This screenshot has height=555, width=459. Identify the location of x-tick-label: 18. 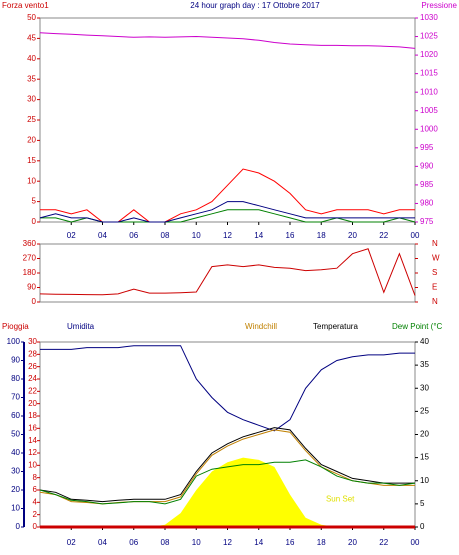
(321, 542).